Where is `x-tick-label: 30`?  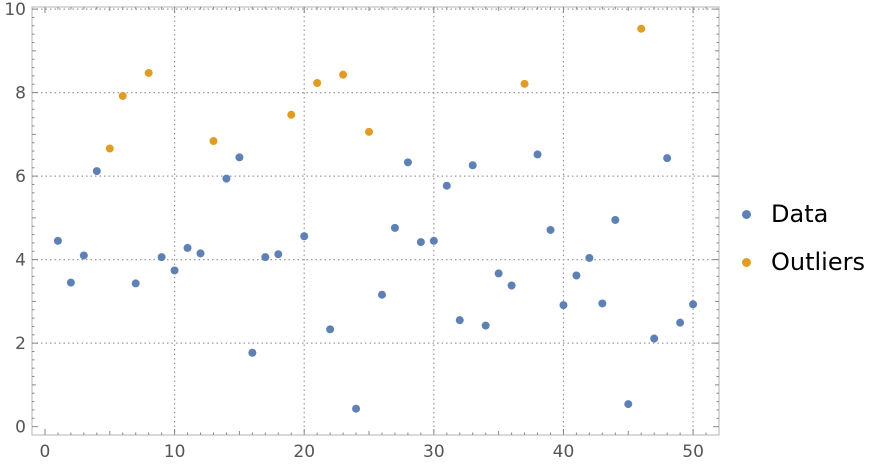
x-tick-label: 30 is located at coordinates (434, 452).